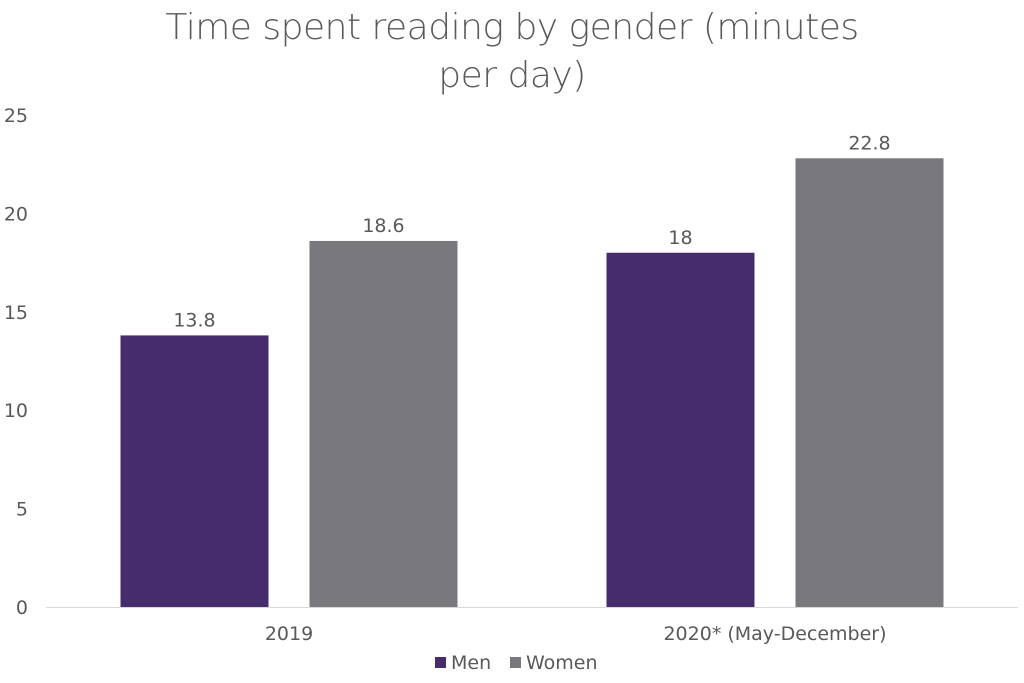 Image resolution: width=1024 pixels, height=683 pixels. What do you see at coordinates (22, 510) in the screenshot?
I see `y-tick-label: 5` at bounding box center [22, 510].